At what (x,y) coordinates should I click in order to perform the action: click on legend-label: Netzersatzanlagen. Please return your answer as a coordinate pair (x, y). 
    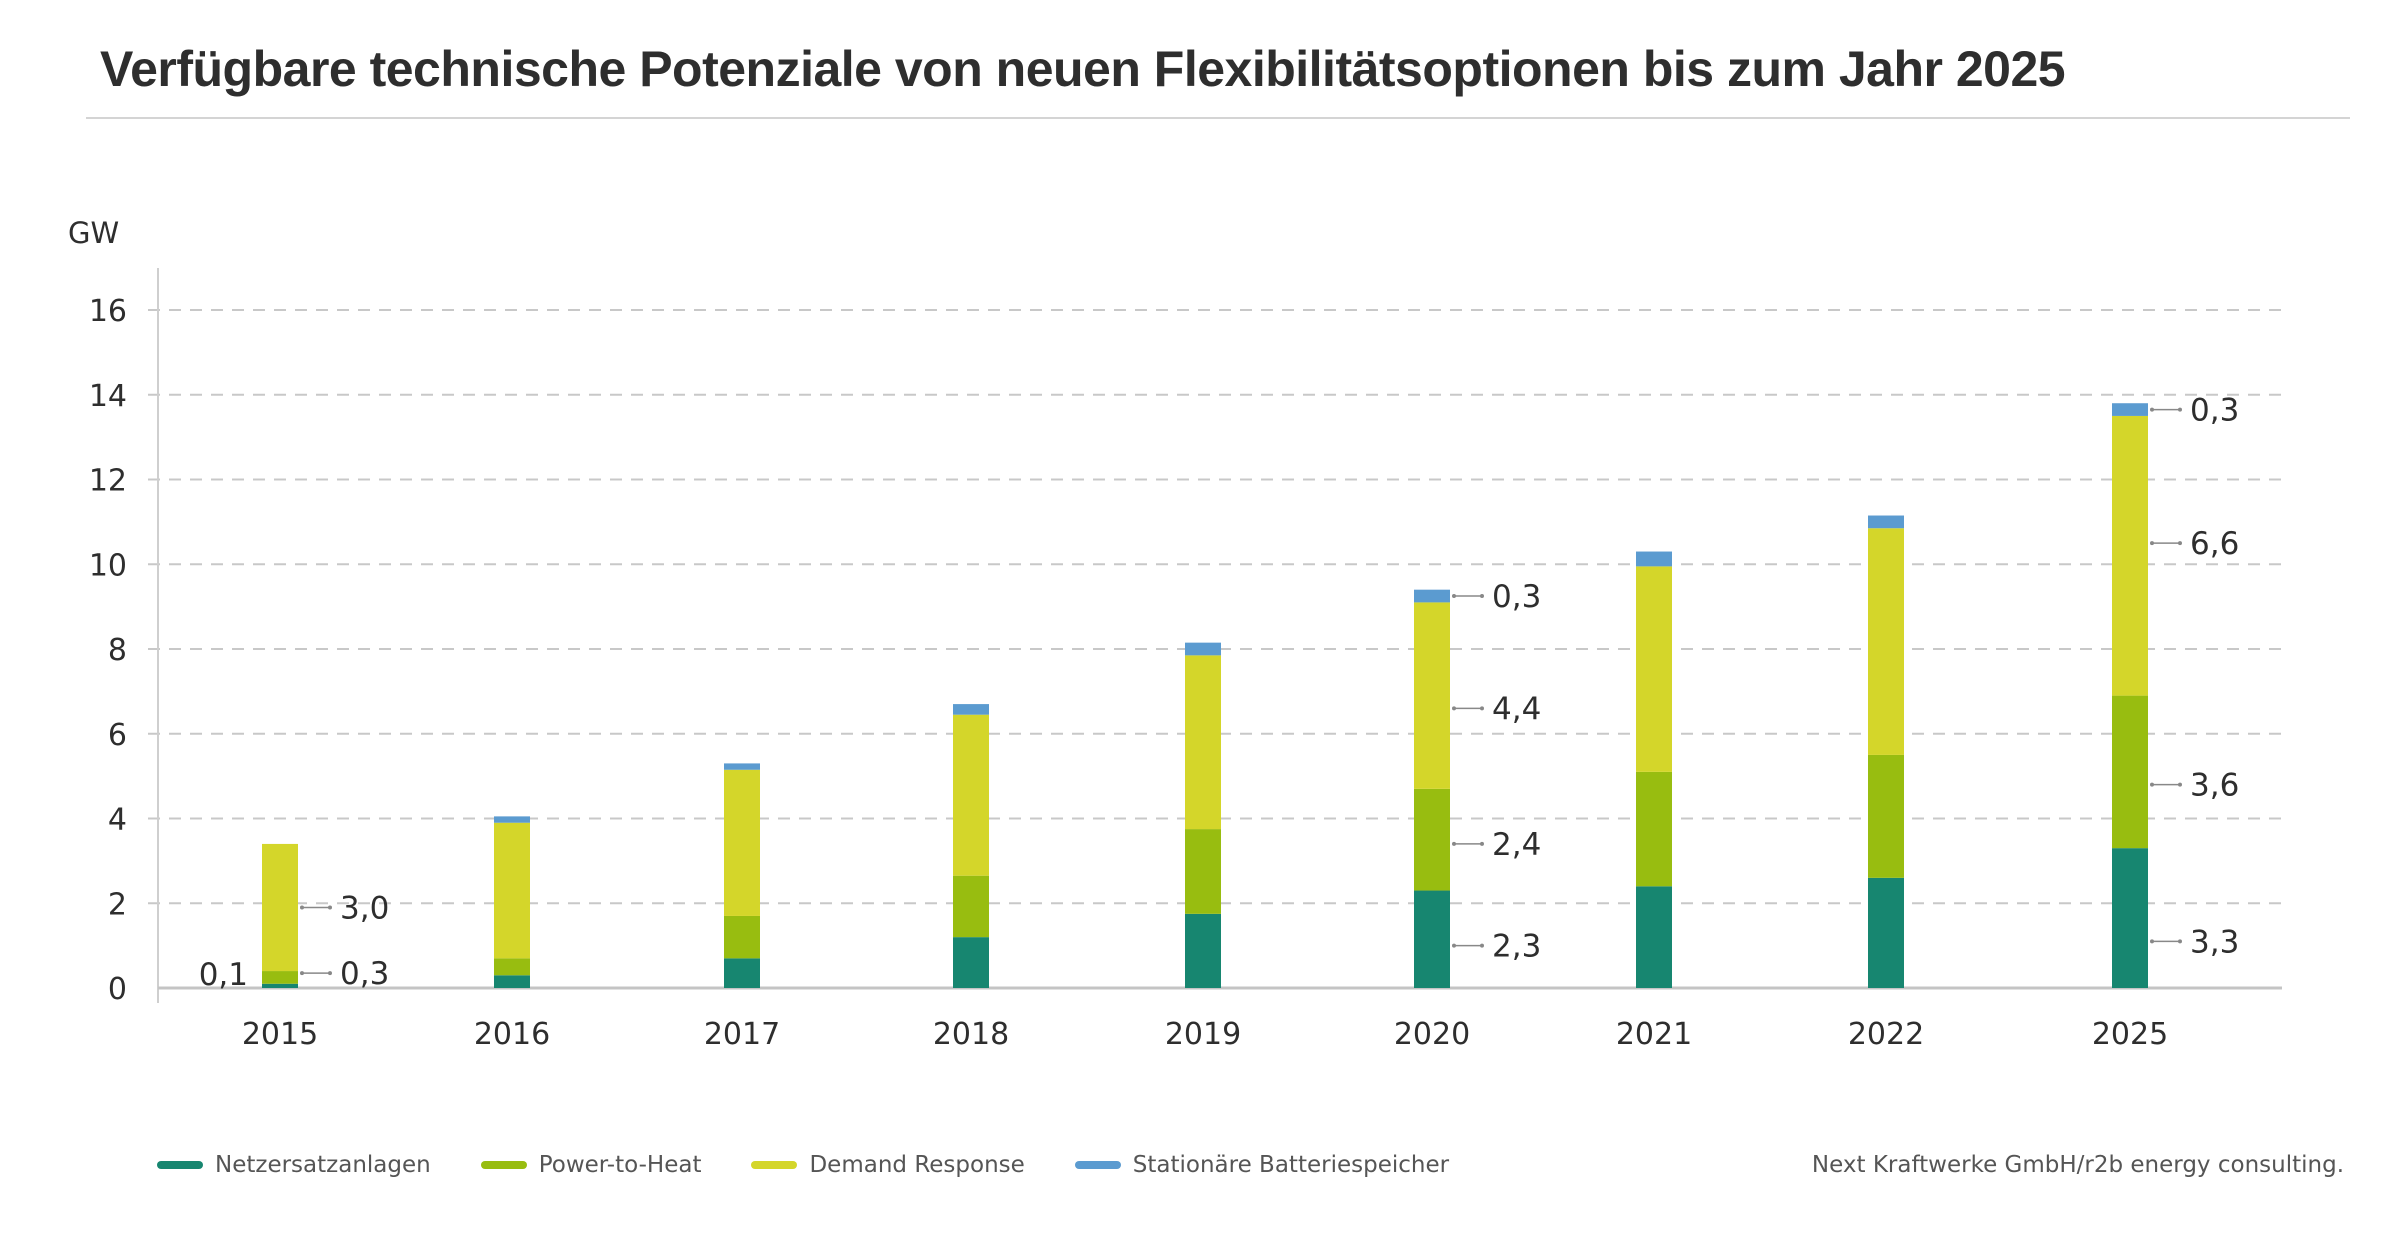
    Looking at the image, I should click on (323, 1165).